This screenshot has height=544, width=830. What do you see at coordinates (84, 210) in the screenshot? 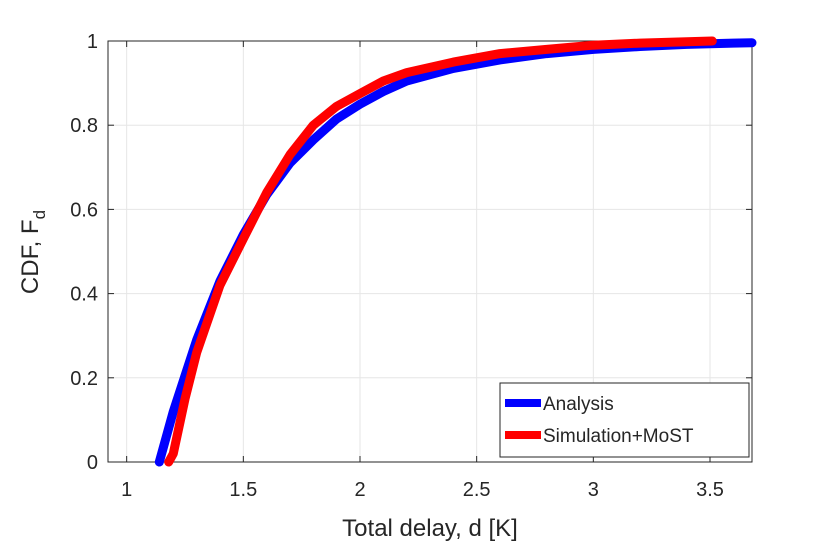
I see `y-tick-label: 0.6` at bounding box center [84, 210].